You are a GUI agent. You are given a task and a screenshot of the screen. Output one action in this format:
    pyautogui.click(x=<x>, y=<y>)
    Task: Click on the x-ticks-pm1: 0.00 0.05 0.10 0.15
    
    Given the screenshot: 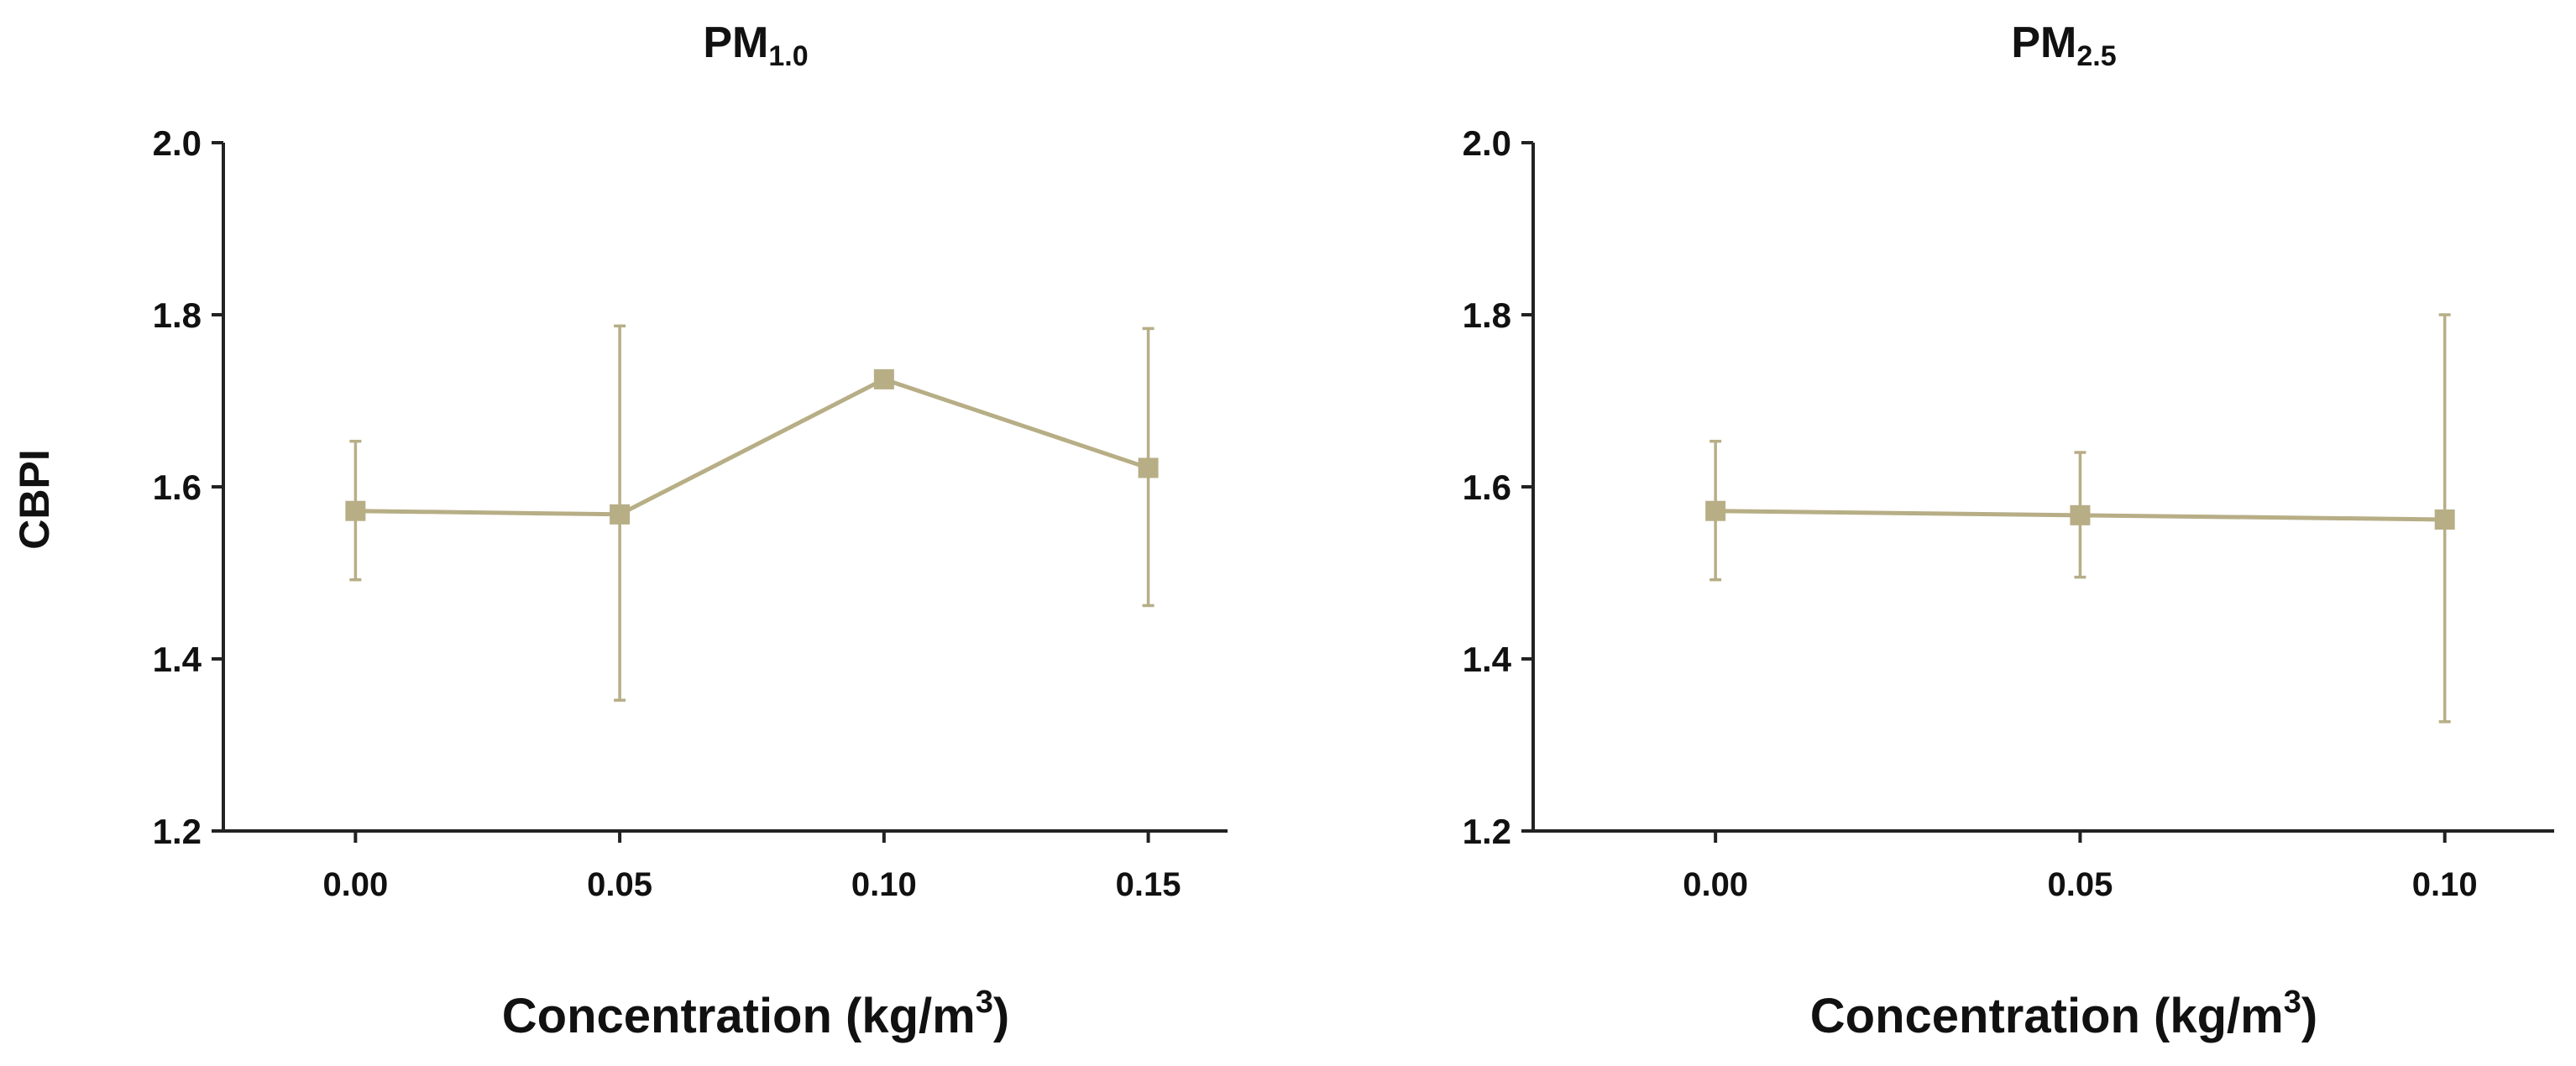 What is the action you would take?
    pyautogui.click(x=752, y=867)
    